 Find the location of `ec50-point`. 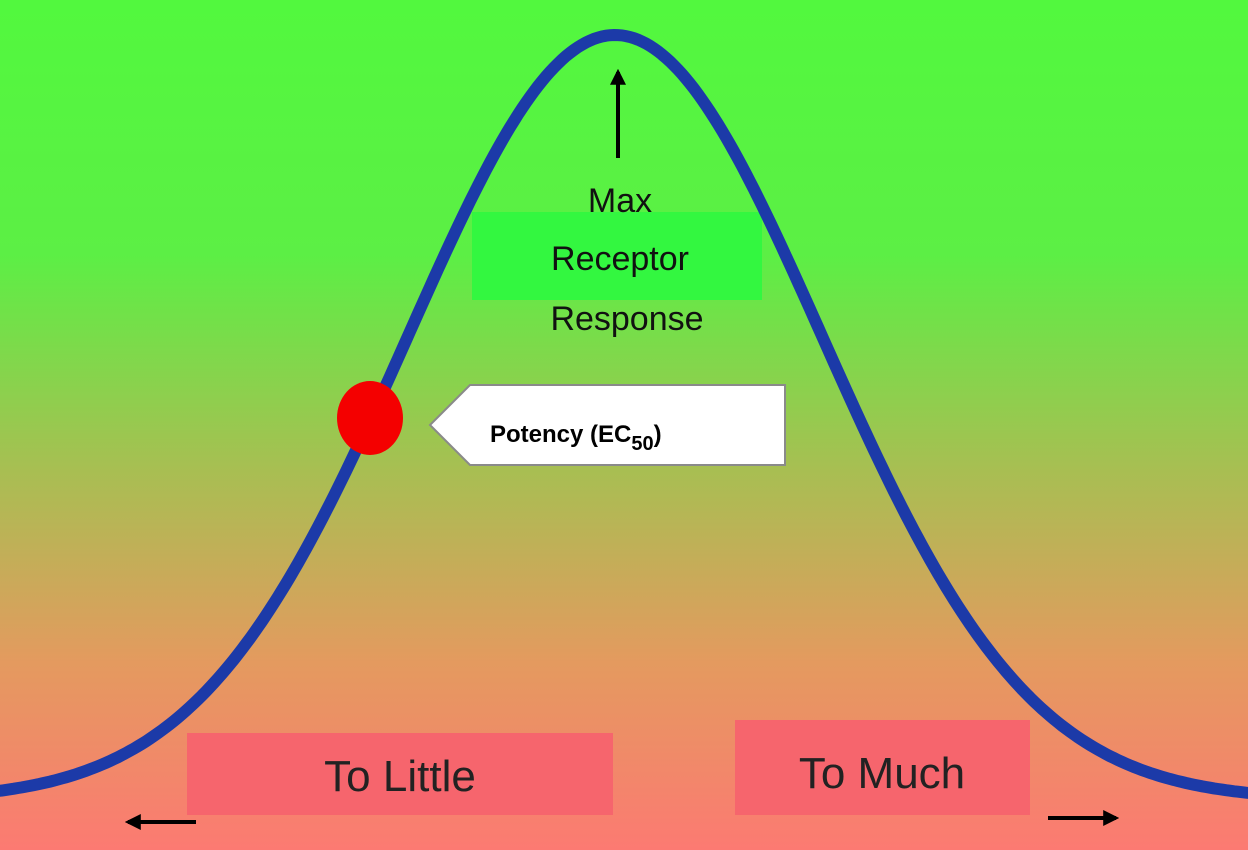

ec50-point is located at coordinates (370, 418).